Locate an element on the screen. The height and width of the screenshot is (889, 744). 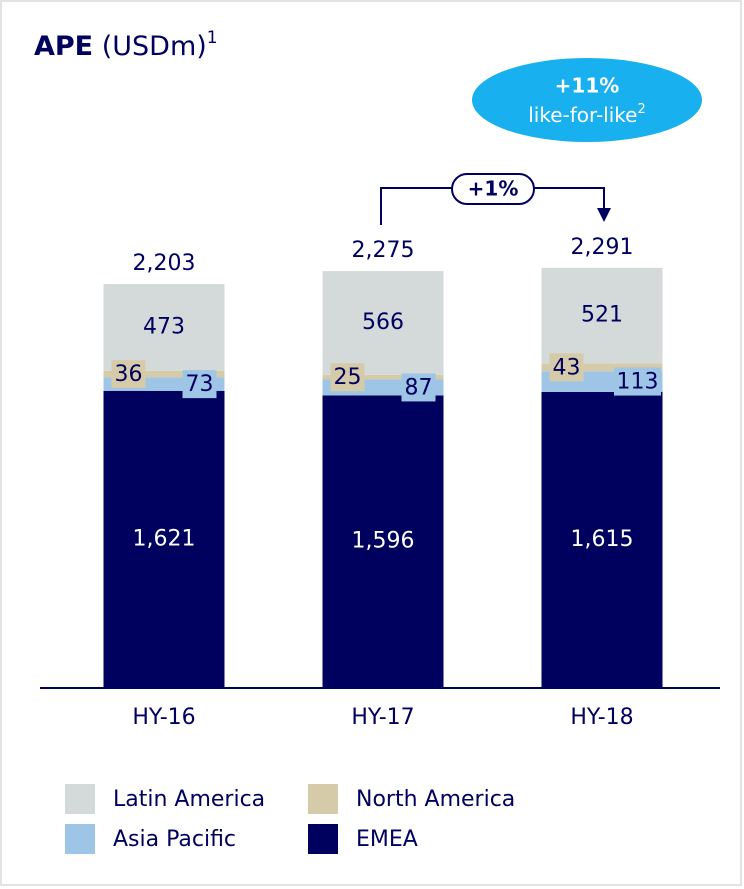
total-label: 2,203 is located at coordinates (164, 263).